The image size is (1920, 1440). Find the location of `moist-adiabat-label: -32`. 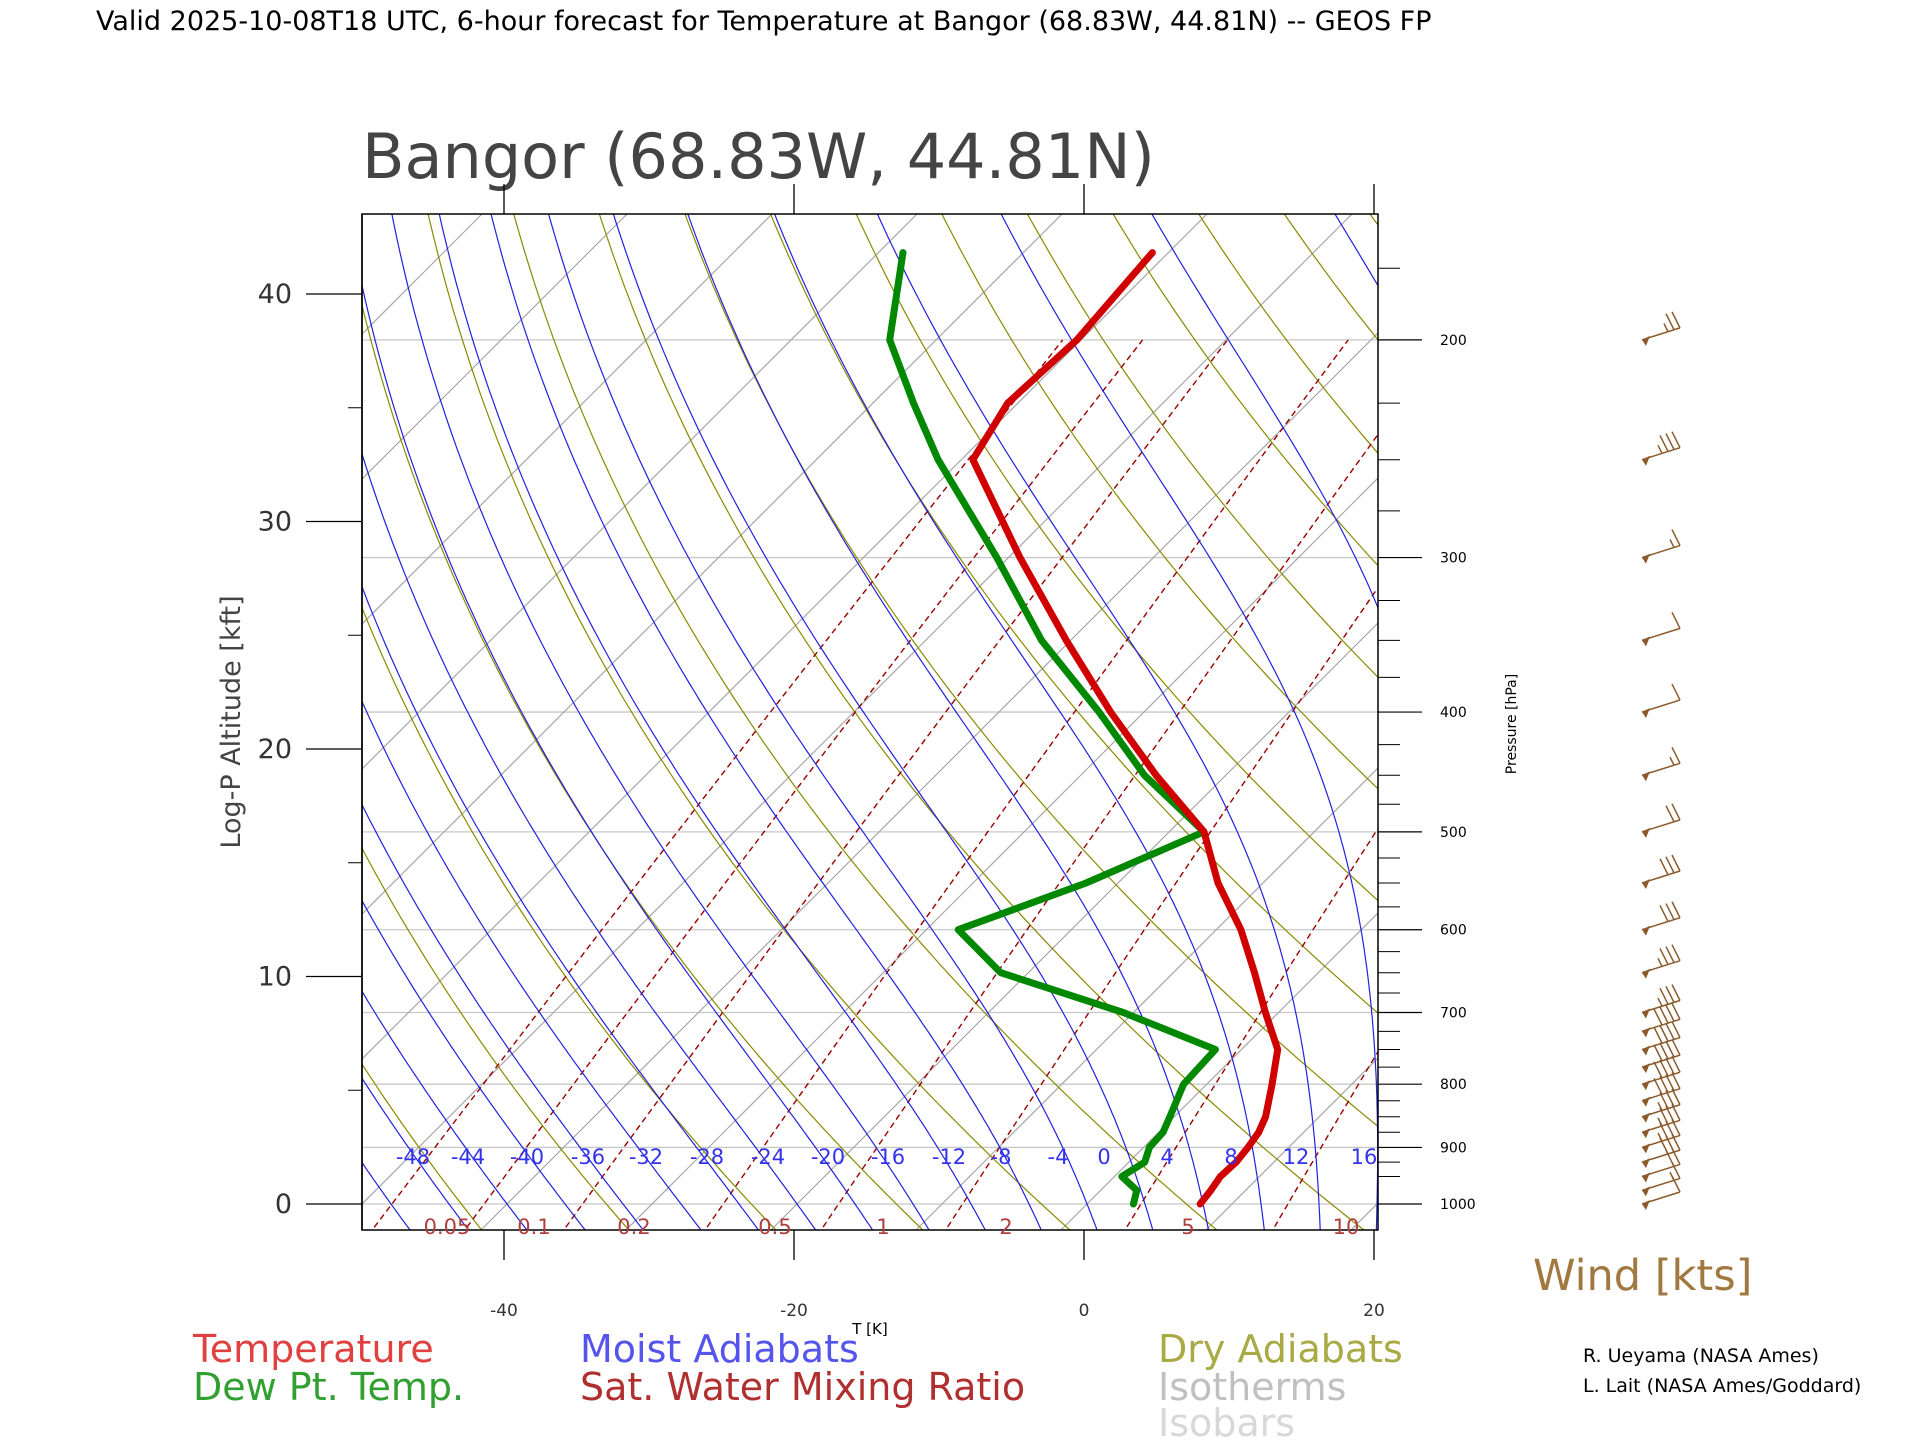

moist-adiabat-label: -32 is located at coordinates (646, 1157).